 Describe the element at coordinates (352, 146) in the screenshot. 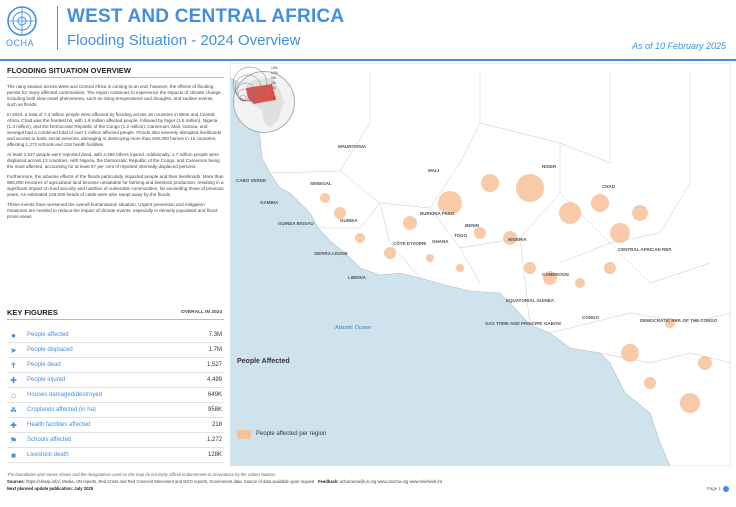

I see `label-mauritania: MAURITANIA` at that location.